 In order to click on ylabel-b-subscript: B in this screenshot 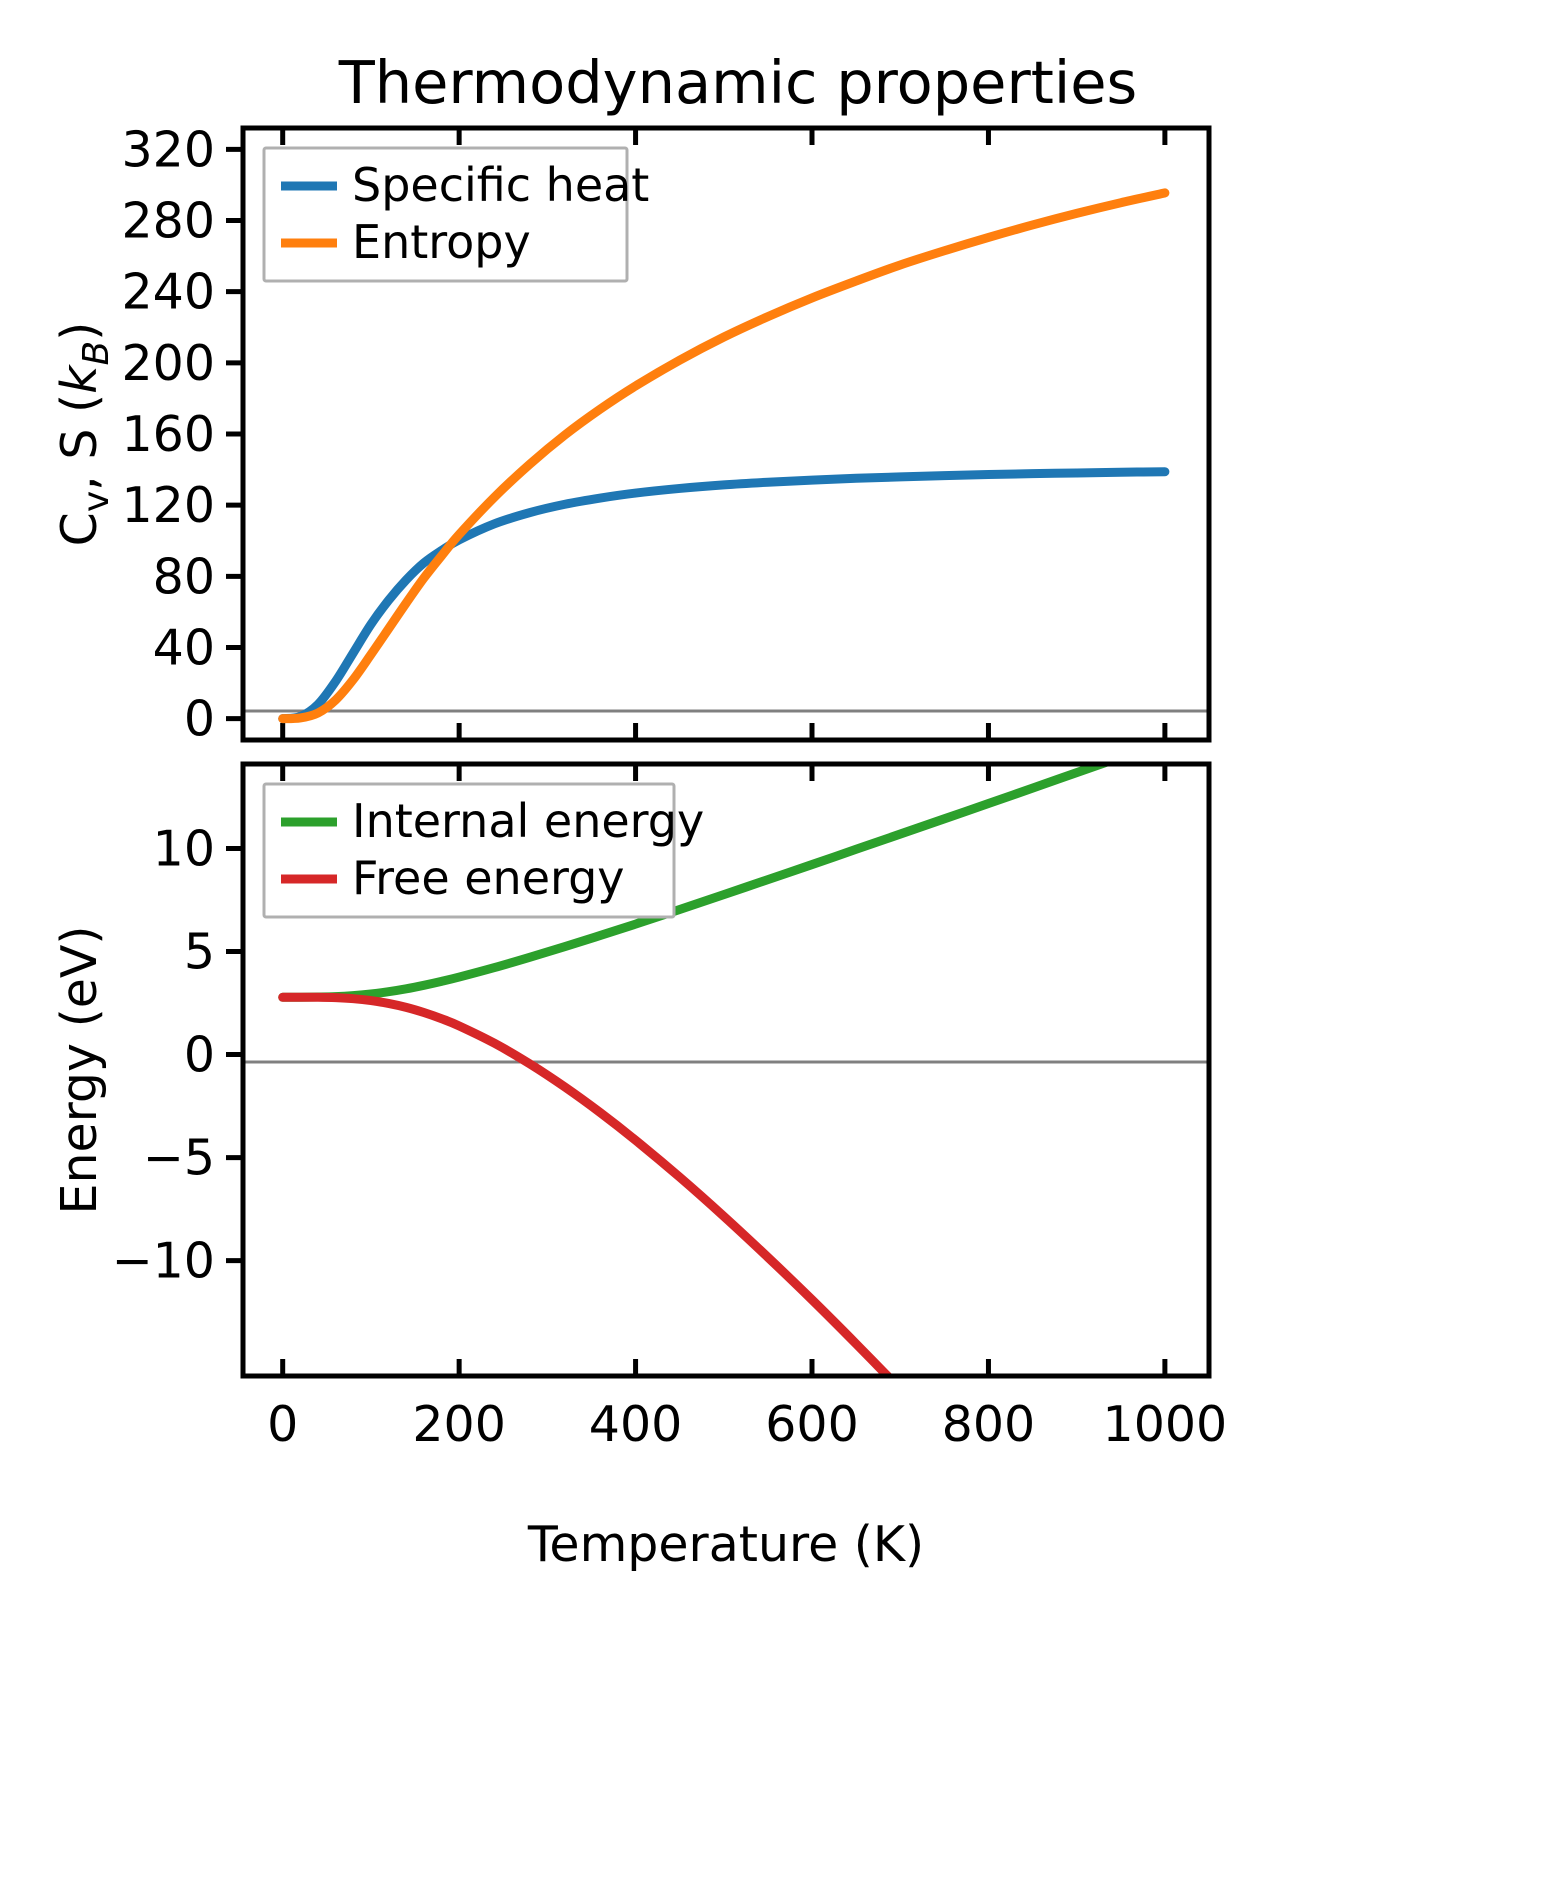, I will do `click(96, 353)`.